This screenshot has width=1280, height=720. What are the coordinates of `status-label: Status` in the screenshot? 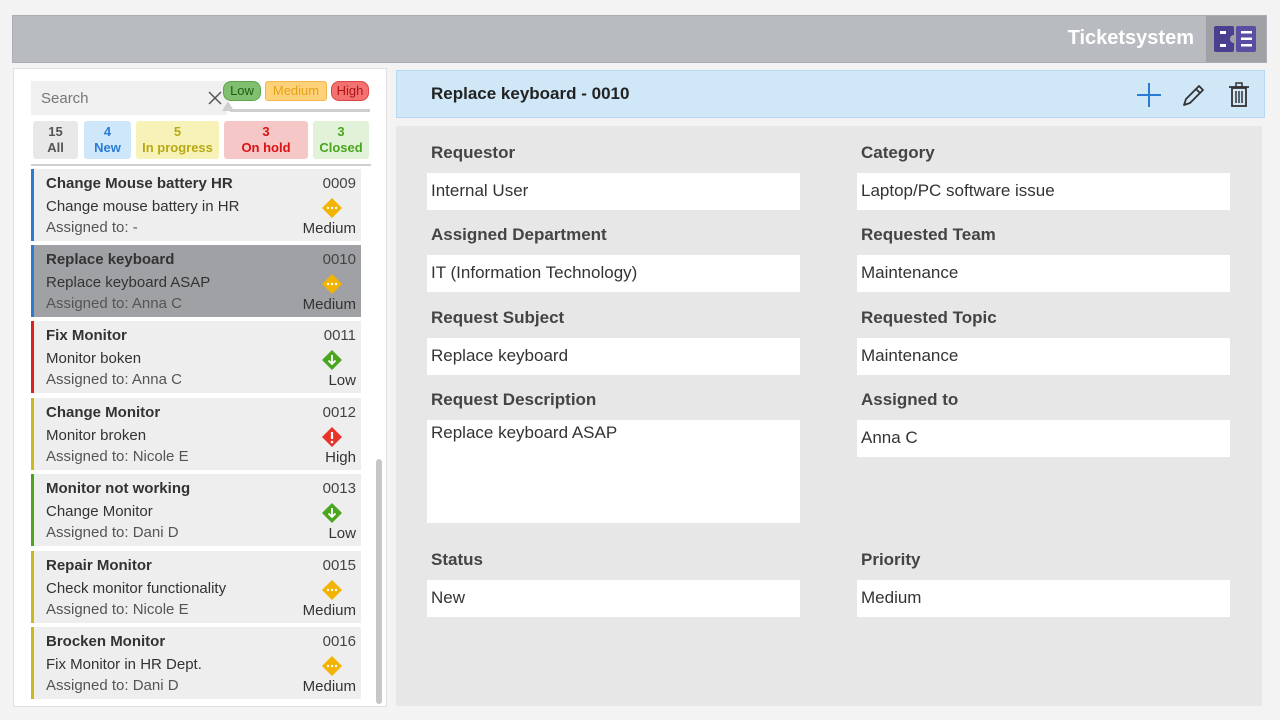 It's located at (457, 559).